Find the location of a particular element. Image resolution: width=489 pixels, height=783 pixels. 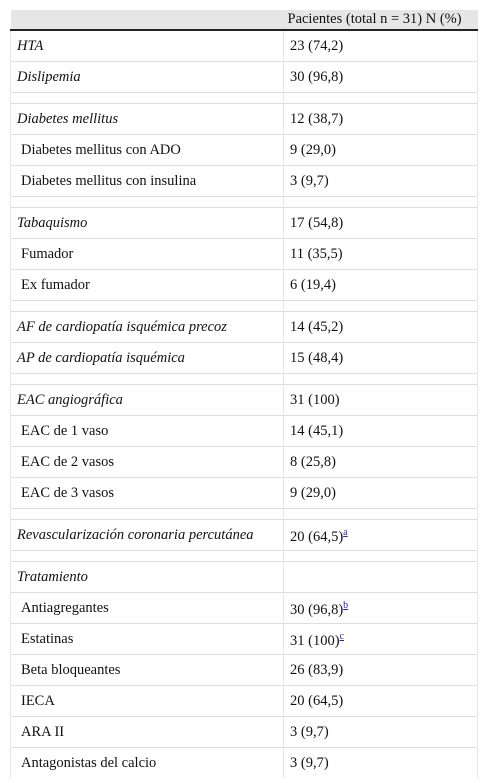

row: IECA 20 (64,5) is located at coordinates (244, 701).